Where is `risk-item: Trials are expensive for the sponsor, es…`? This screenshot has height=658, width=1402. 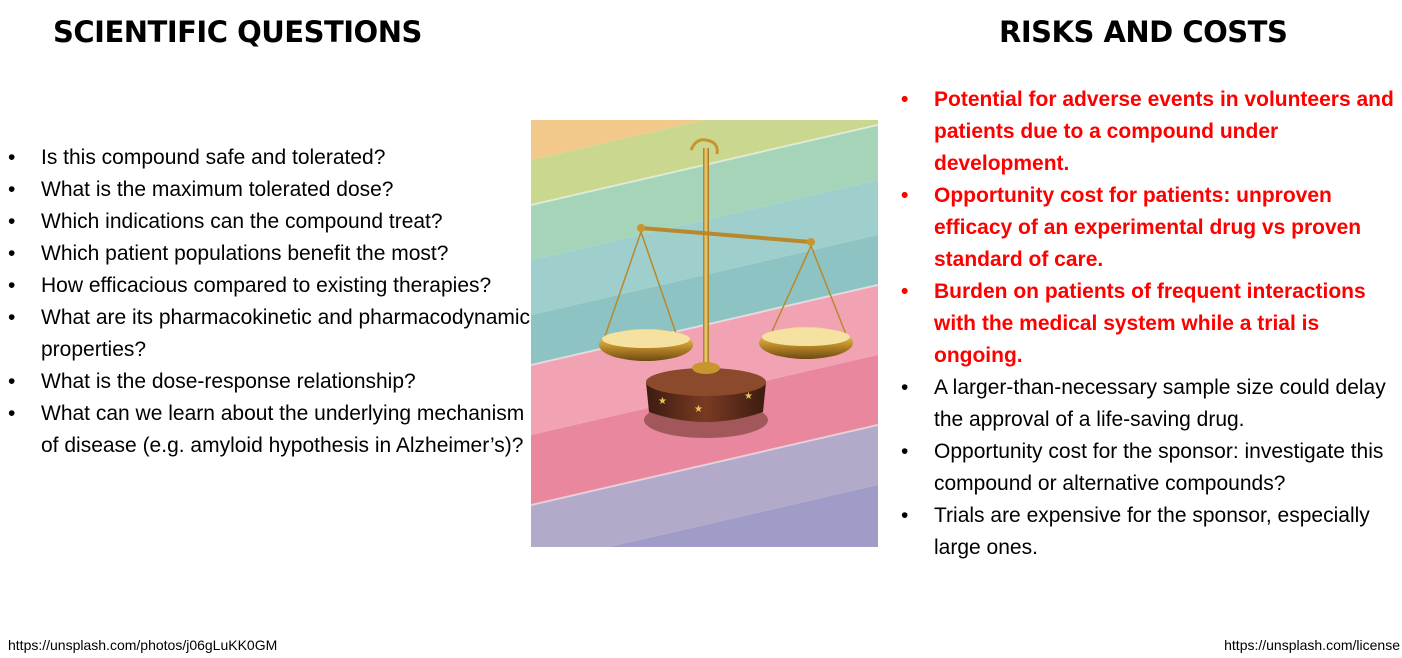
risk-item: Trials are expensive for the sponsor, es… is located at coordinates (1150, 532).